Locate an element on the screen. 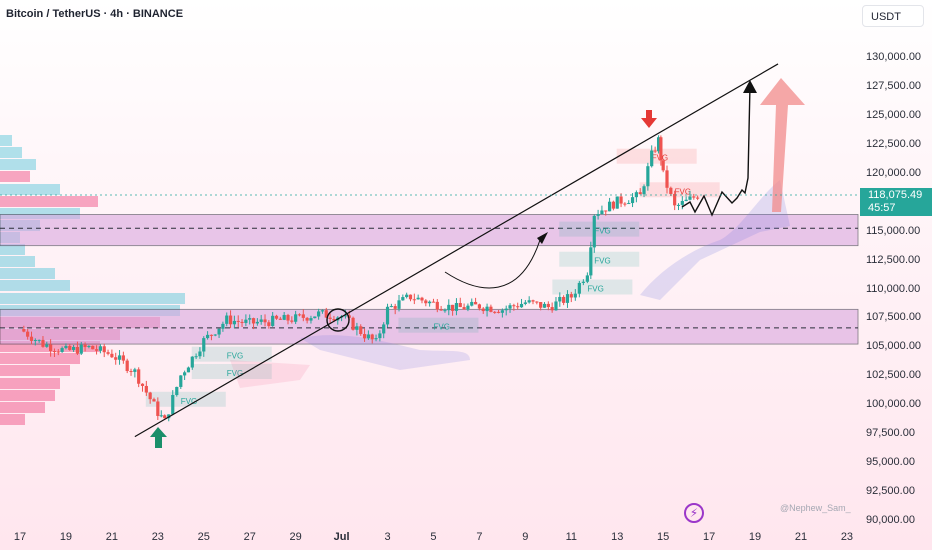  sell-arrow is located at coordinates (649, 119).